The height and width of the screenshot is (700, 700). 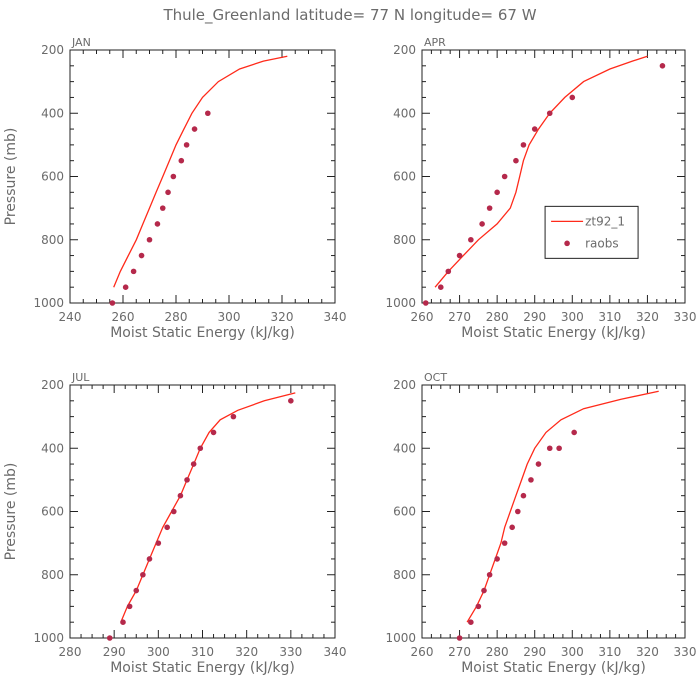 What do you see at coordinates (591, 232) in the screenshot?
I see `legend-box` at bounding box center [591, 232].